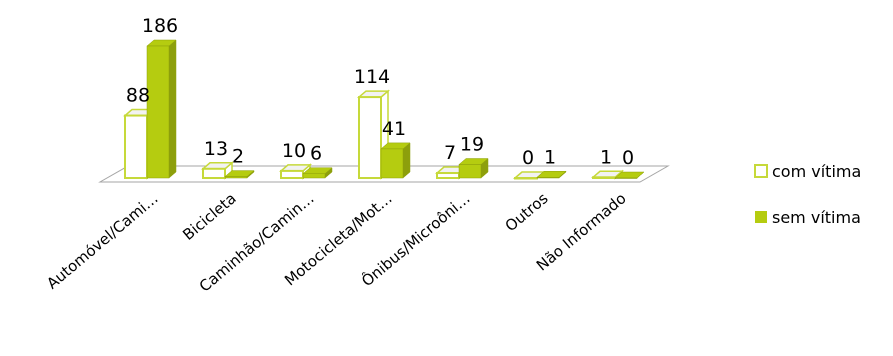 The image size is (893, 356). I want to click on bar-sem-vitima-caminhao-camin, so click(317, 173).